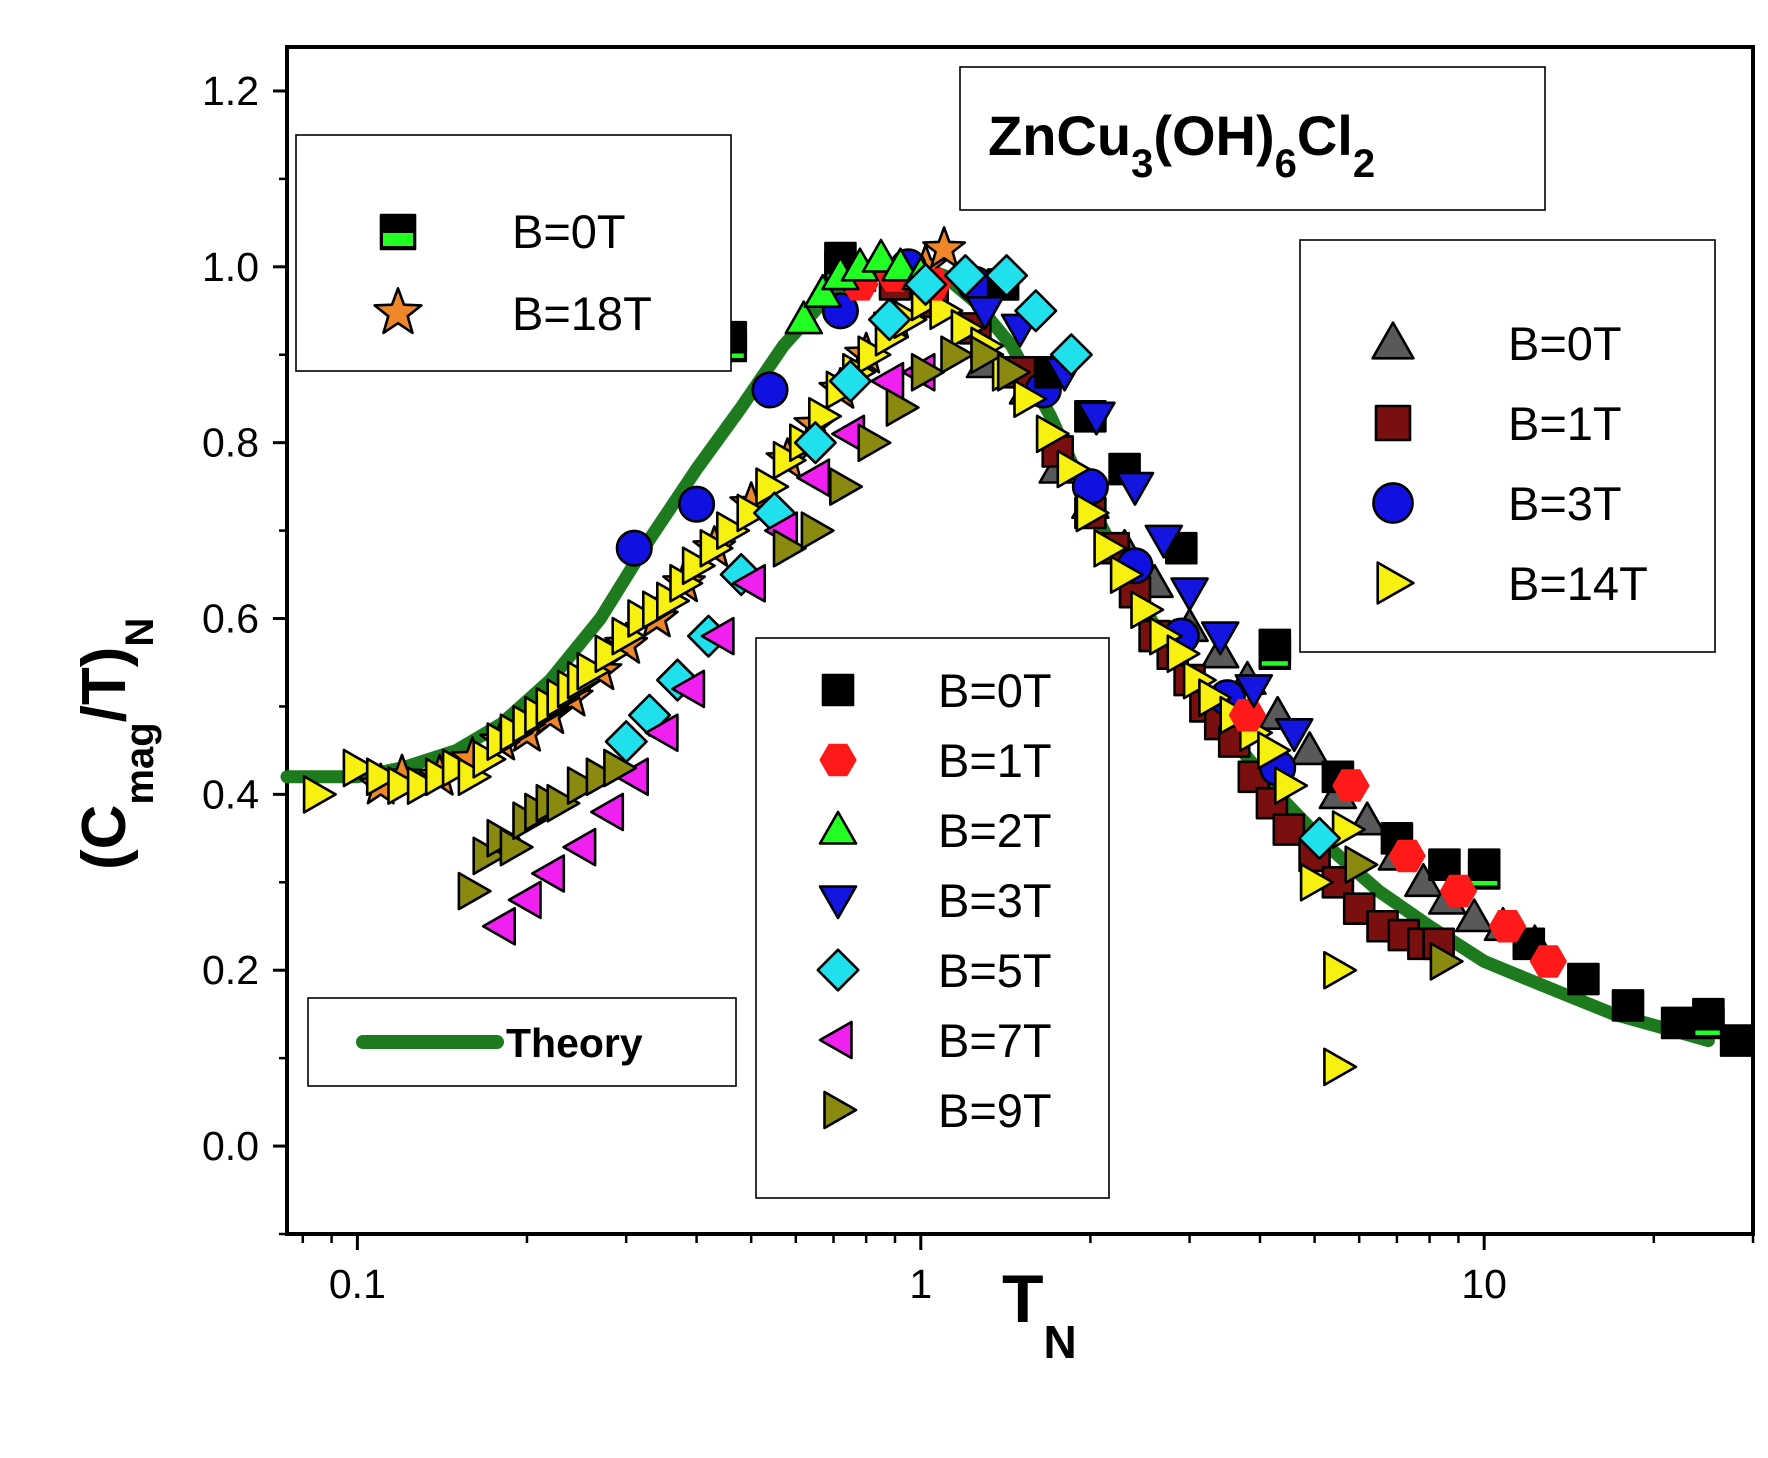 This screenshot has height=1458, width=1768. I want to click on x-tick-label: 10, so click(1484, 1284).